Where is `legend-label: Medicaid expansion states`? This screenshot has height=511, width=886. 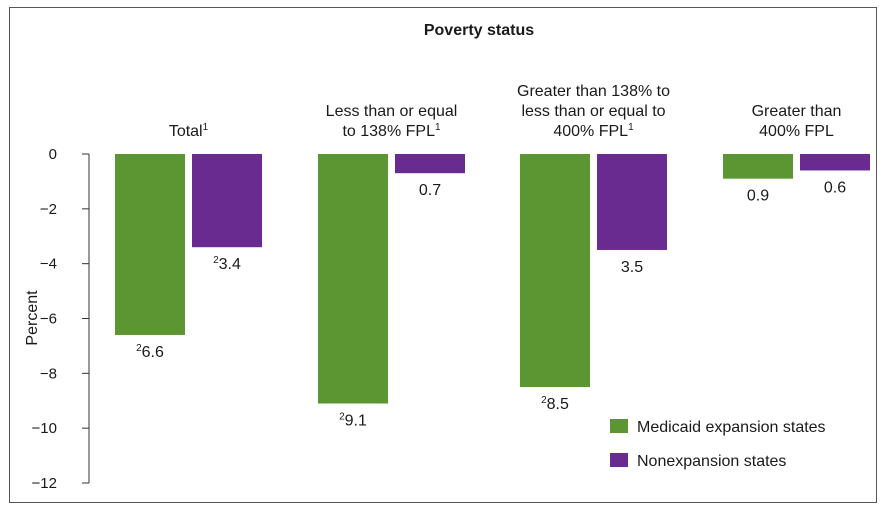 legend-label: Medicaid expansion states is located at coordinates (731, 427).